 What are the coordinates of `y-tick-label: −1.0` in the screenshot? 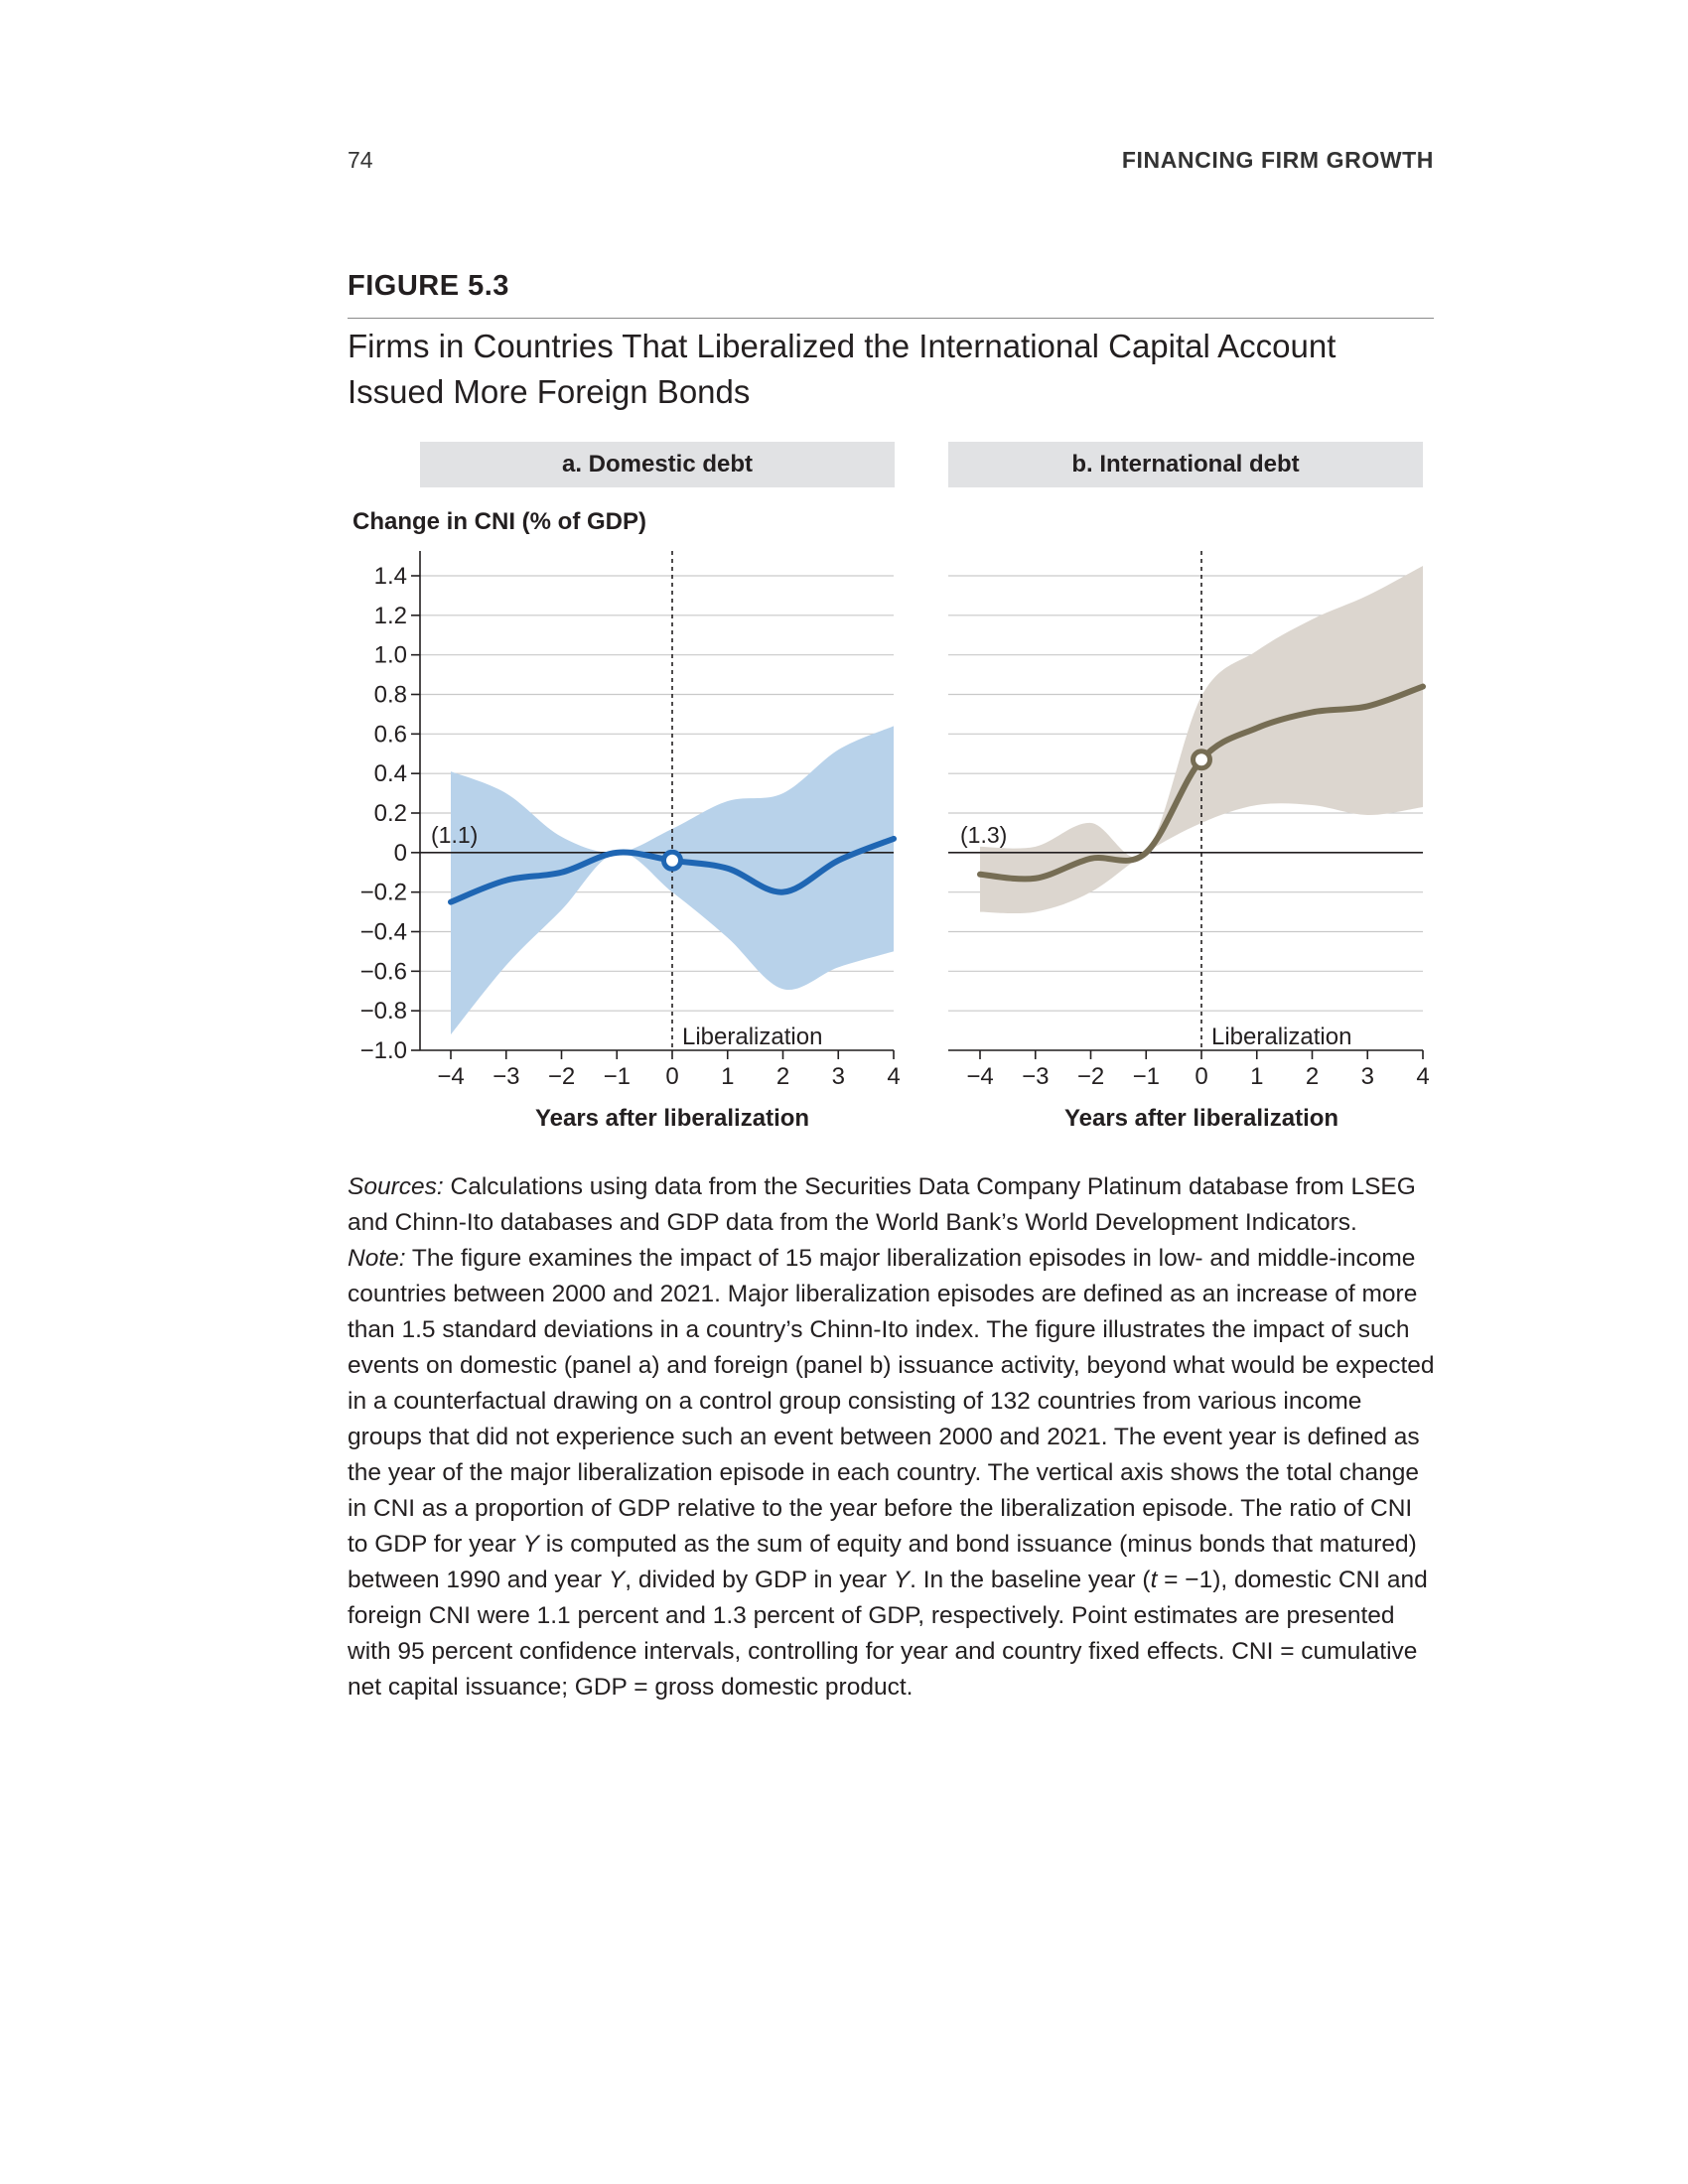 It's located at (383, 1050).